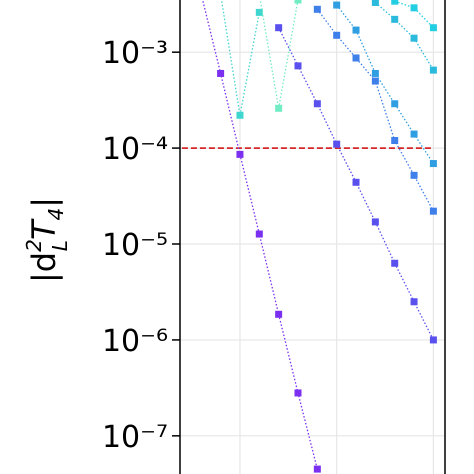 Image resolution: width=474 pixels, height=474 pixels. What do you see at coordinates (135, 437) in the screenshot?
I see `y-tick-label: 10⁻⁷` at bounding box center [135, 437].